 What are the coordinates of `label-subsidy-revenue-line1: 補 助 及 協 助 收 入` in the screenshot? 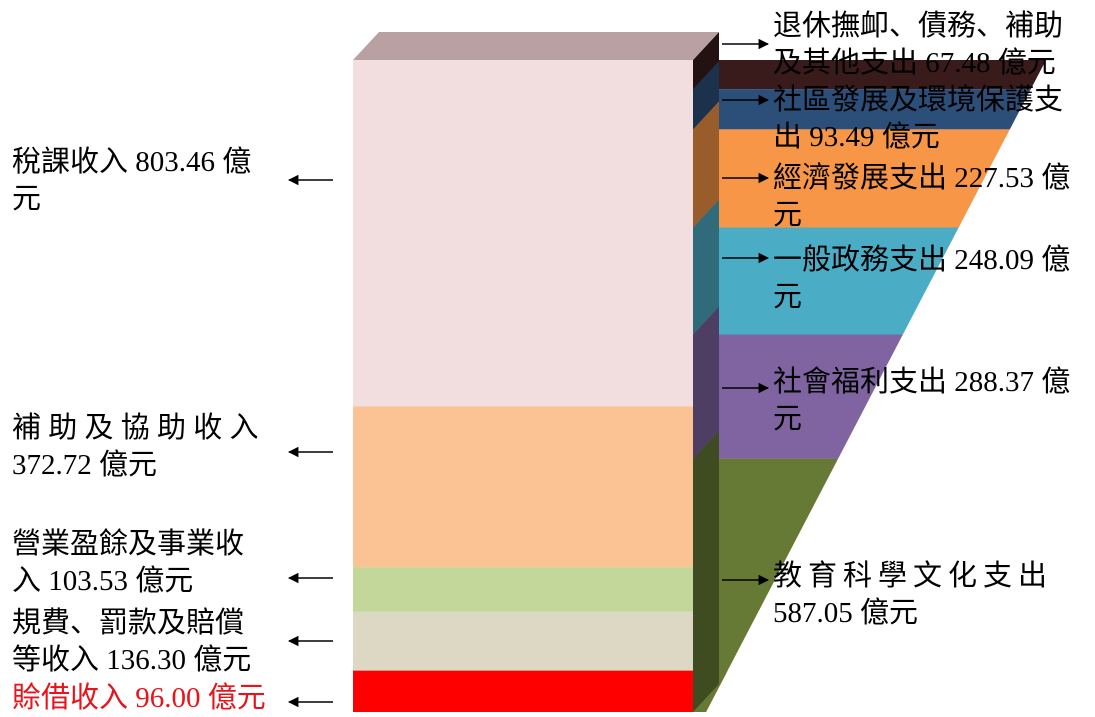 It's located at (135, 428).